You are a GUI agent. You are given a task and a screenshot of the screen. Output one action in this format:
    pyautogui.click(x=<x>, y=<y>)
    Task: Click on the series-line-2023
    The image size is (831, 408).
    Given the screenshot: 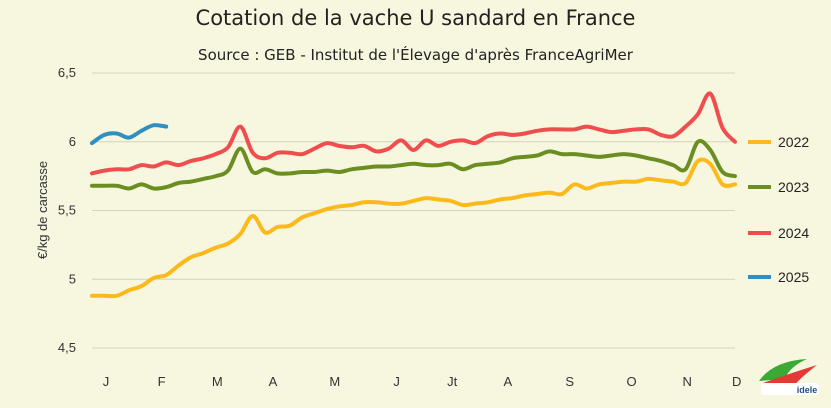 What is the action you would take?
    pyautogui.click(x=413, y=164)
    